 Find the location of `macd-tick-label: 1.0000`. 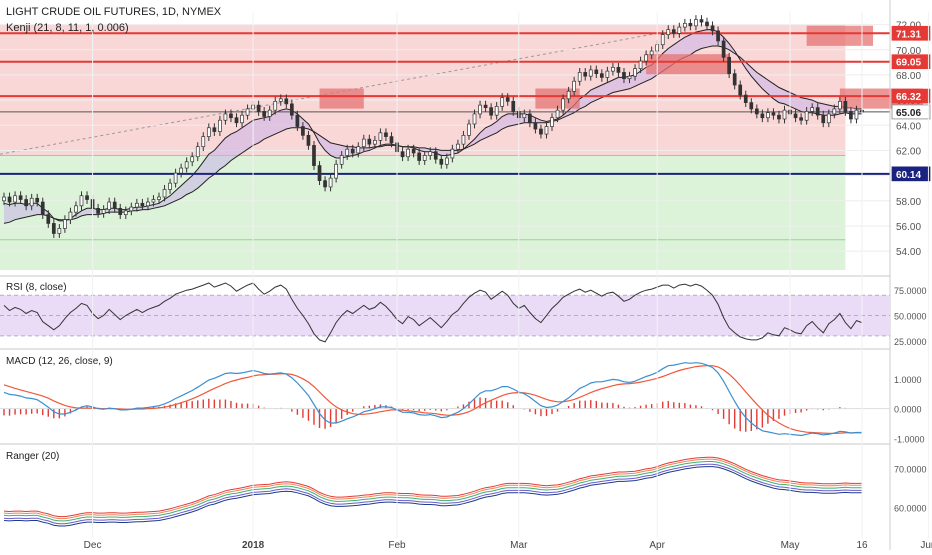

macd-tick-label: 1.0000 is located at coordinates (908, 380).